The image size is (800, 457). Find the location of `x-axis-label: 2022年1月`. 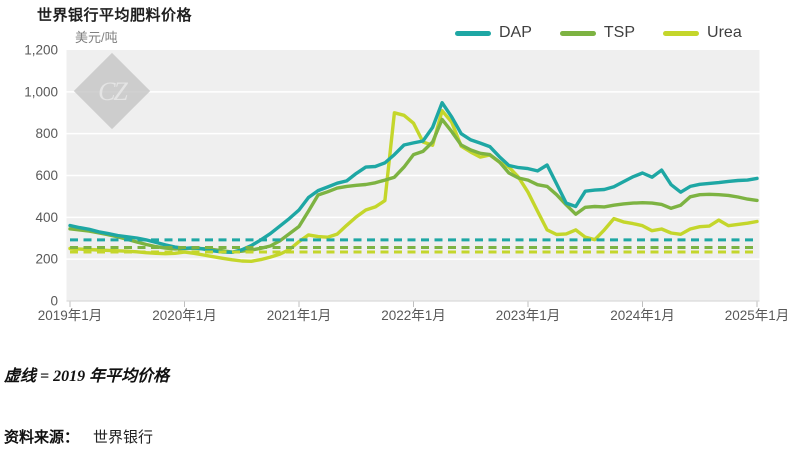

x-axis-label: 2022年1月 is located at coordinates (413, 315).